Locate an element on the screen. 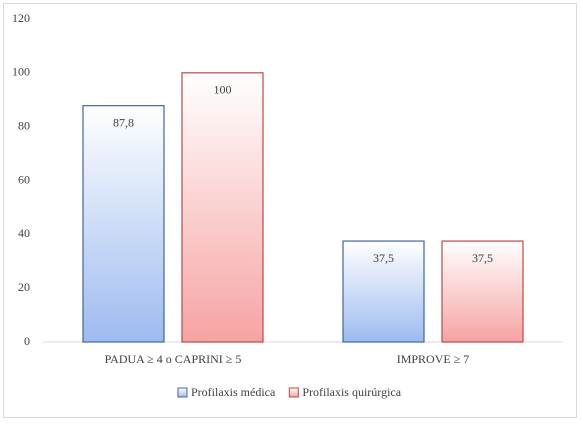  y-tick-label: 40 is located at coordinates (24, 233).